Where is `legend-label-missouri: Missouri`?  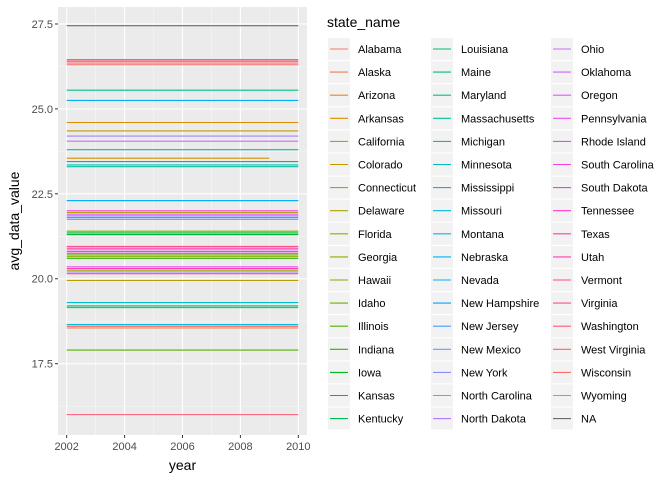
legend-label-missouri: Missouri is located at coordinates (481, 212).